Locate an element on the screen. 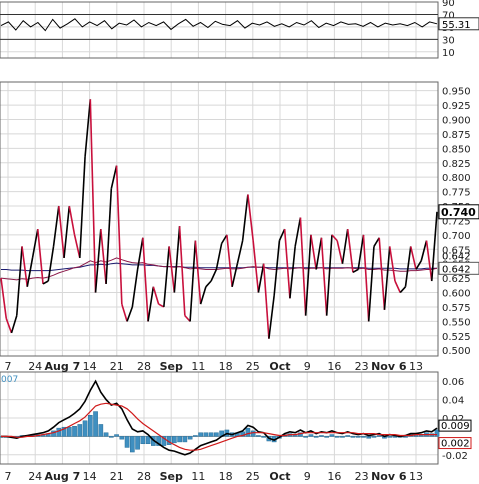 The image size is (479, 484). macd-signal-value-label: 0.002 is located at coordinates (455, 444).